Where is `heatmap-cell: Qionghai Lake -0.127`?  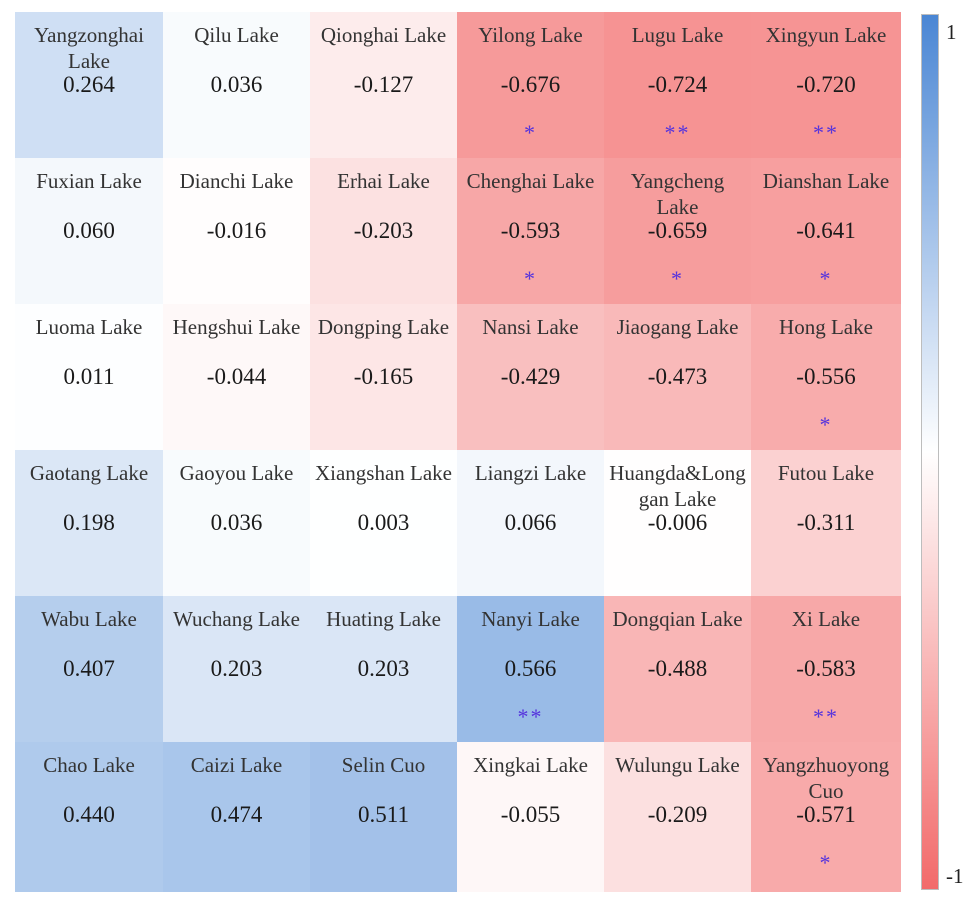 heatmap-cell: Qionghai Lake -0.127 is located at coordinates (383, 85).